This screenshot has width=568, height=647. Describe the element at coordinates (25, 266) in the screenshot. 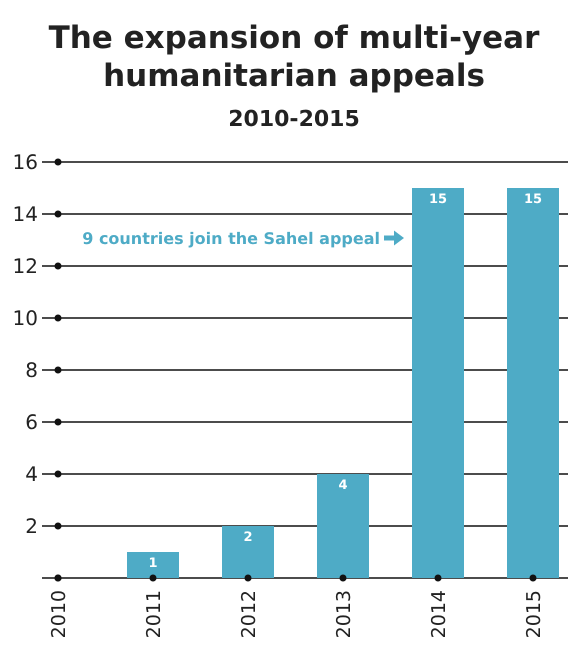

I see `y-tick-label: 12` at that location.